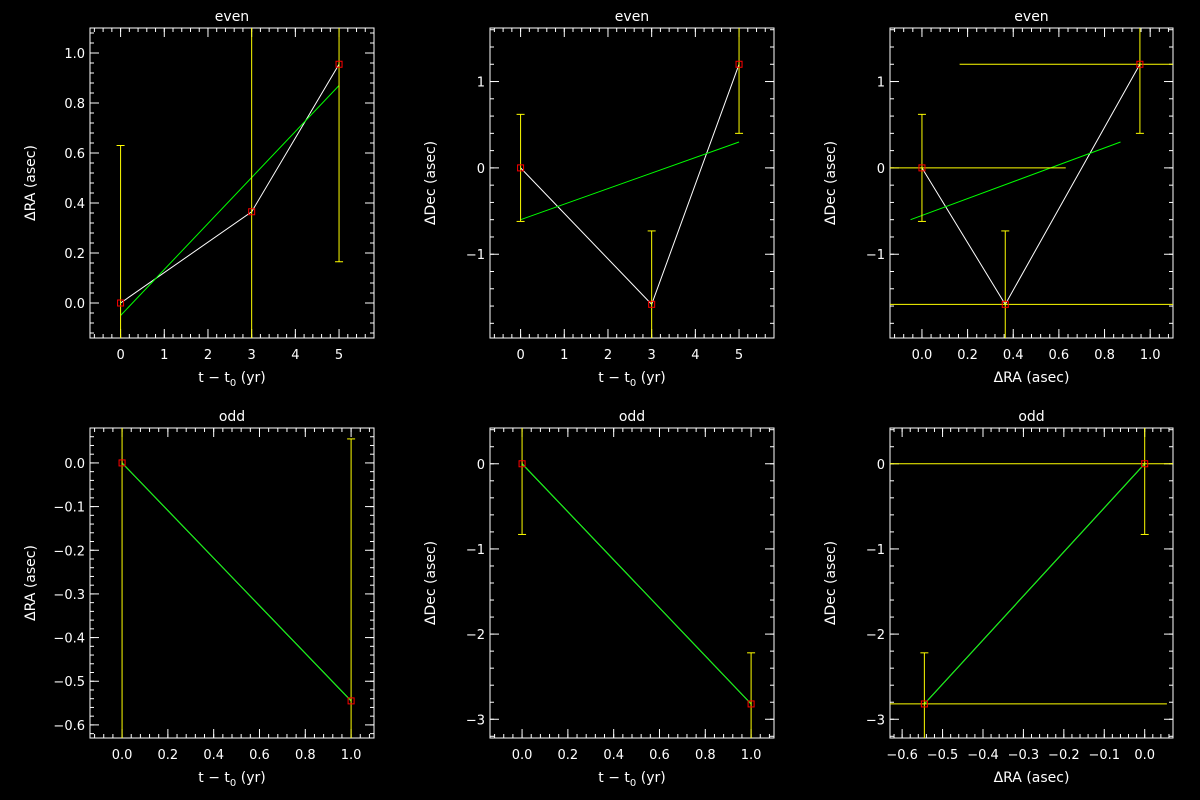 The image size is (1200, 800). Describe the element at coordinates (943, 755) in the screenshot. I see `x-tick-label: −0.5` at that location.